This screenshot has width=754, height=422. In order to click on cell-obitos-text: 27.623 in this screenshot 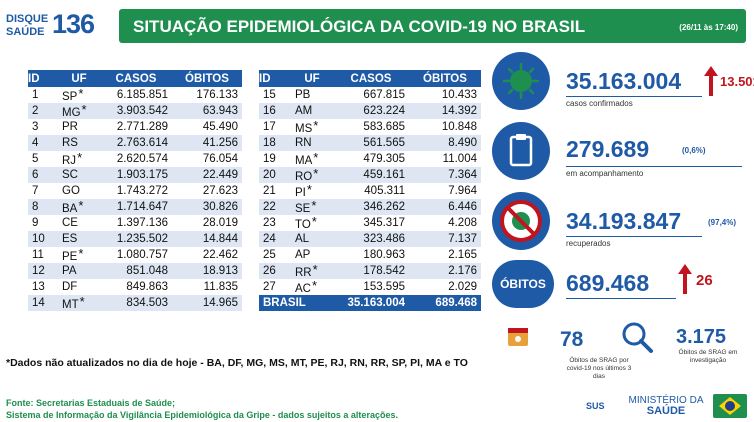, I will do `click(220, 191)`.